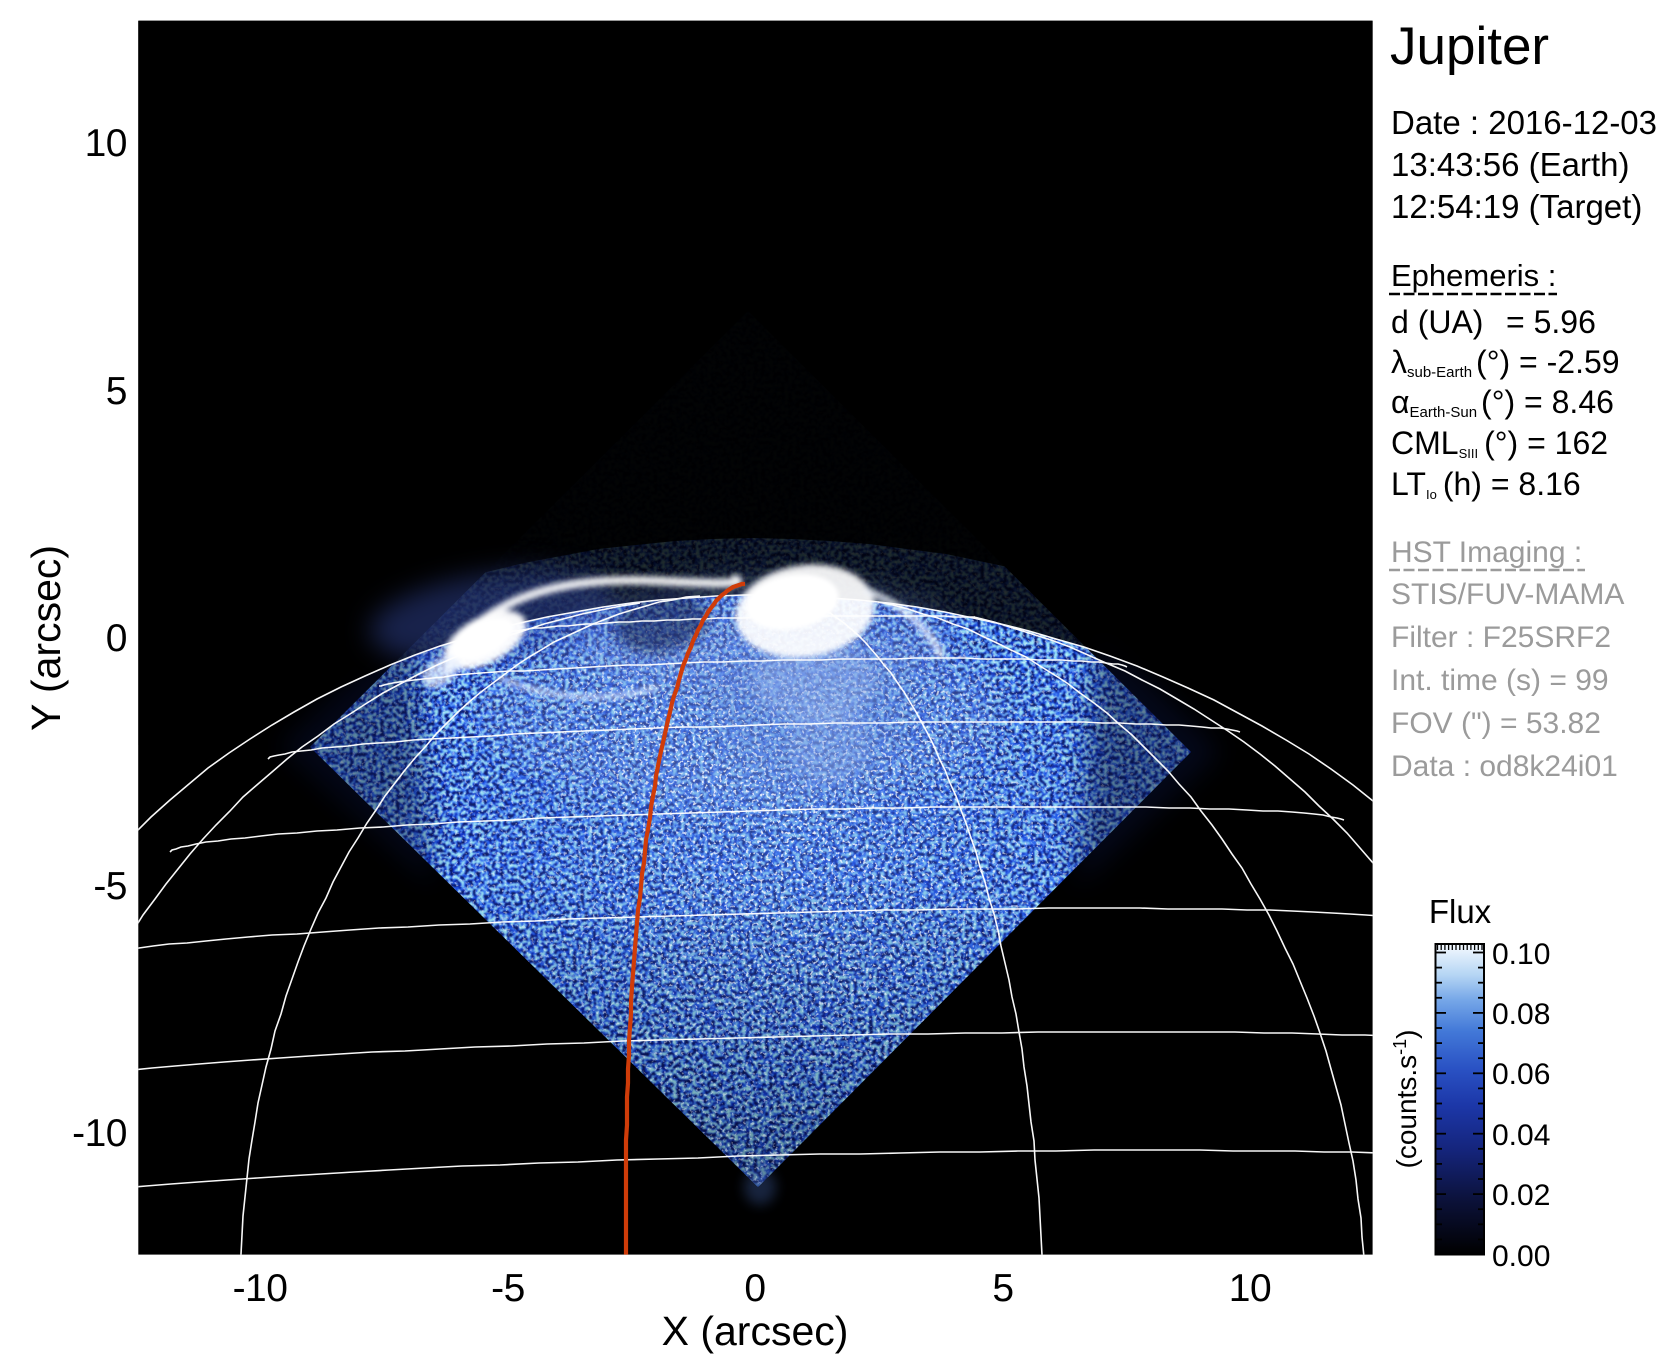 The width and height of the screenshot is (1676, 1367). Describe the element at coordinates (1521, 1256) in the screenshot. I see `svg-text: 0.00` at that location.